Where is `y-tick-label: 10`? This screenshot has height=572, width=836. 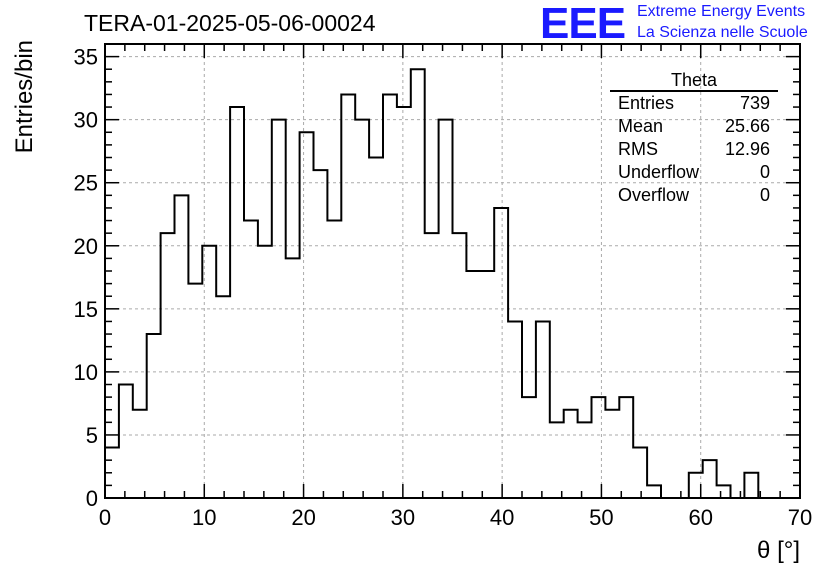 y-tick-label: 10 is located at coordinates (86, 372).